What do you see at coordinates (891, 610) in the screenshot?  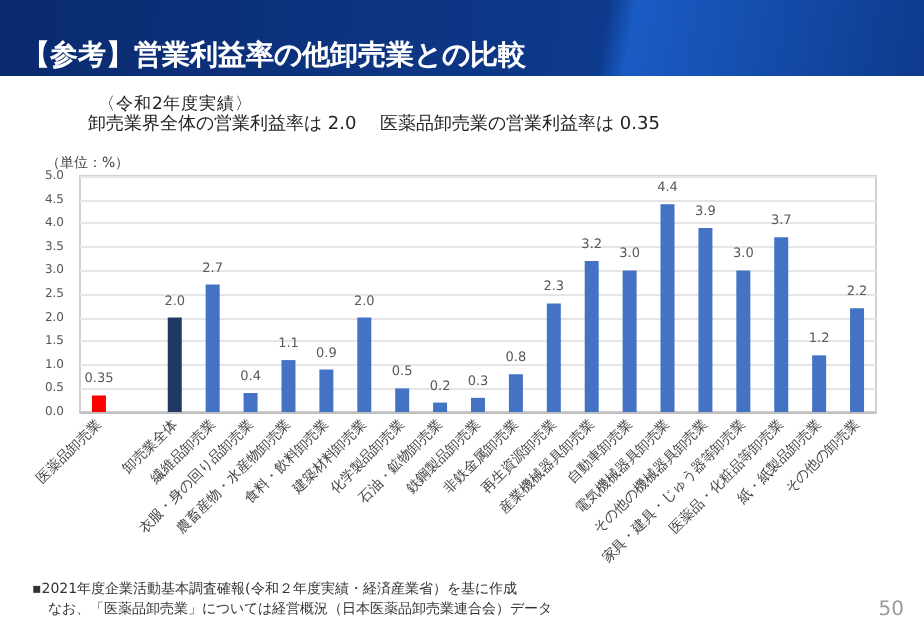 I see `text: 50` at bounding box center [891, 610].